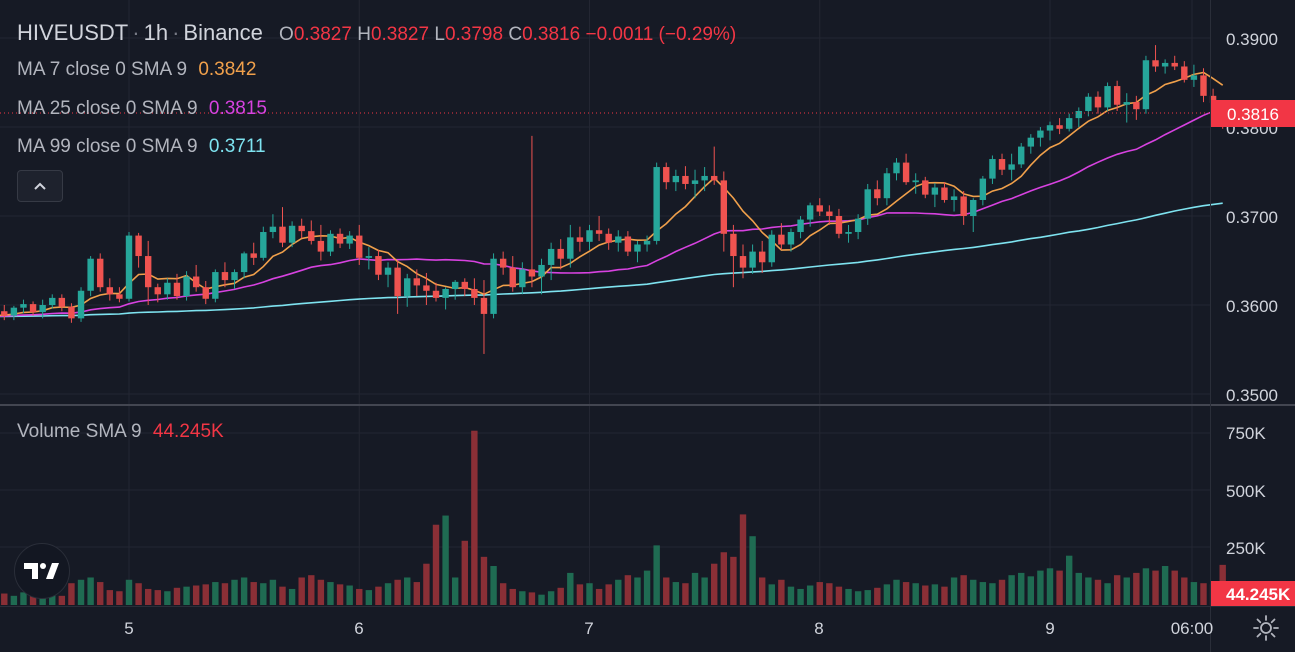  What do you see at coordinates (223, 32) in the screenshot?
I see `exchange-label: Binance` at bounding box center [223, 32].